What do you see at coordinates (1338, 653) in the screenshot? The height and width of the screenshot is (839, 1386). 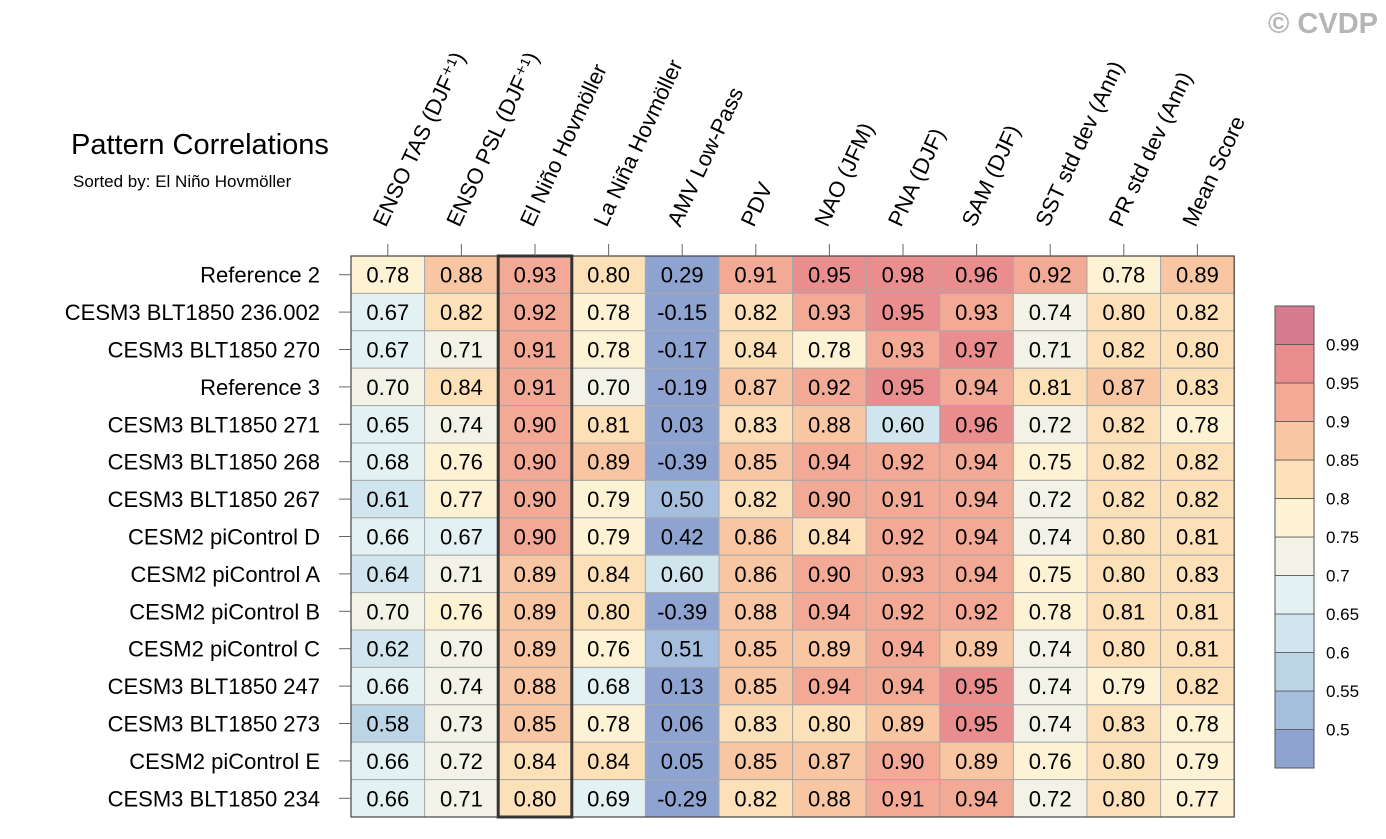 I see `colorbar-label: 0.6` at bounding box center [1338, 653].